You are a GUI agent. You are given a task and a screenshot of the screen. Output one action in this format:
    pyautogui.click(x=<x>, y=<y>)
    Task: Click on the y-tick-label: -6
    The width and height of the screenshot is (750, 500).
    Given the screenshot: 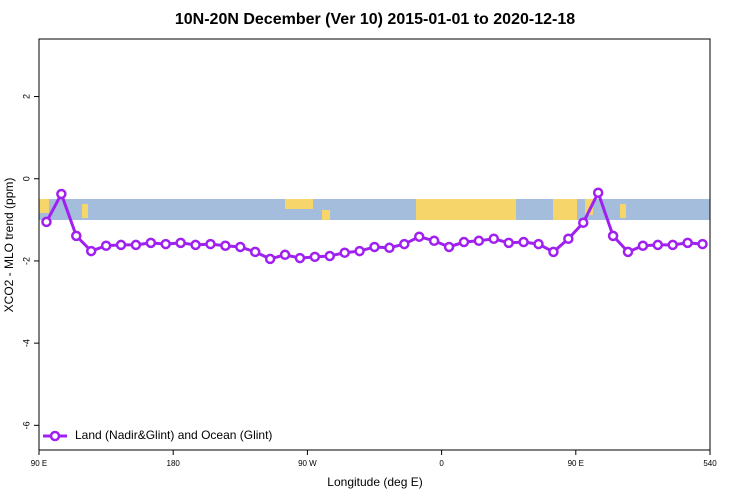 What is the action you would take?
    pyautogui.click(x=26, y=425)
    